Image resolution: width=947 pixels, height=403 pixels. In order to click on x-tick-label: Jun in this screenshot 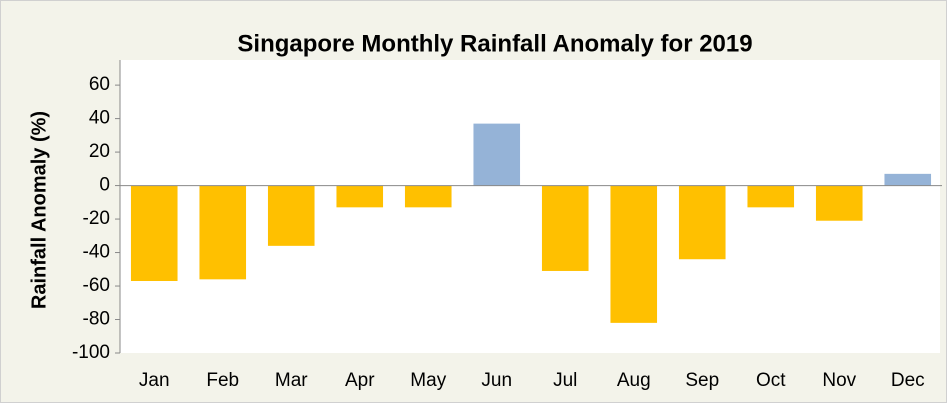, I will do `click(496, 380)`.